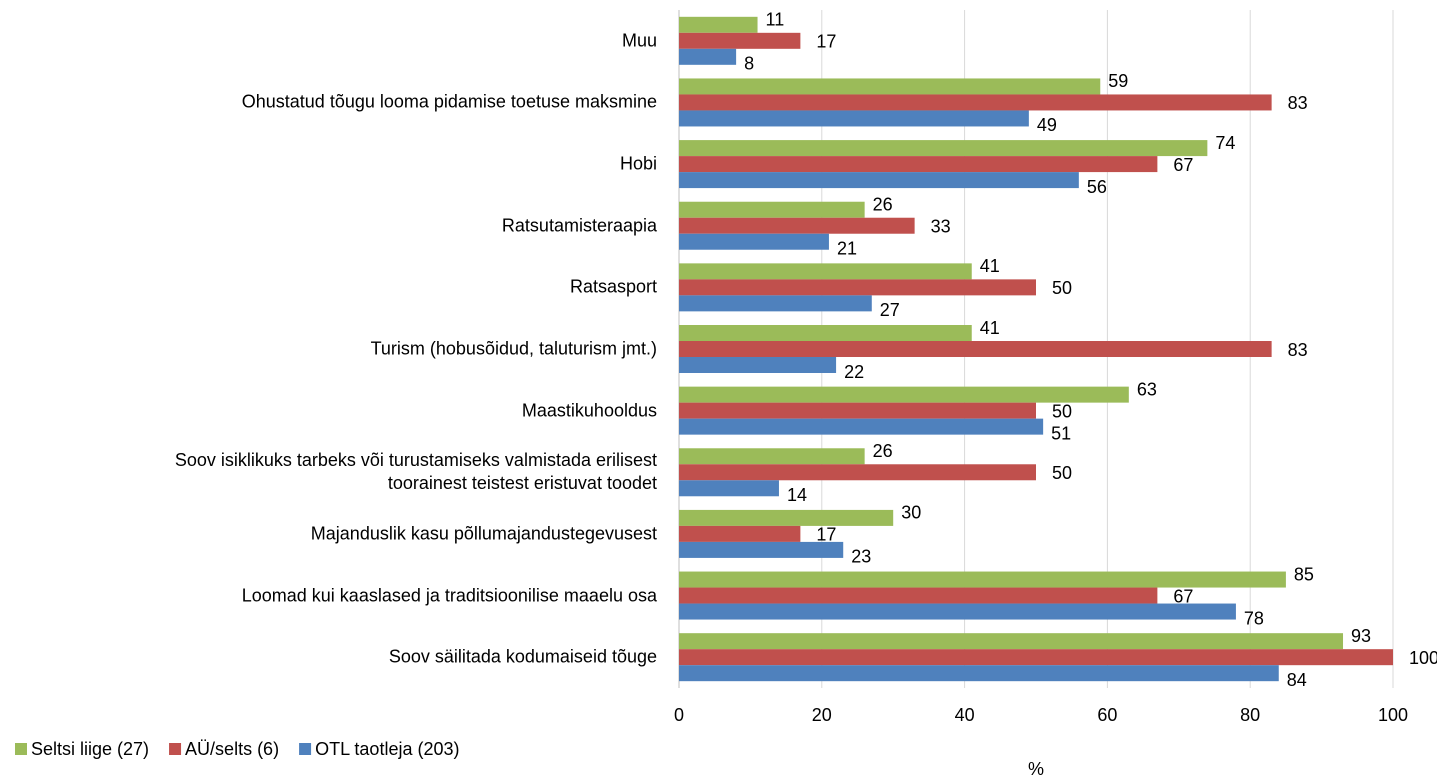  I want to click on x-tick-label: 60, so click(1107, 715).